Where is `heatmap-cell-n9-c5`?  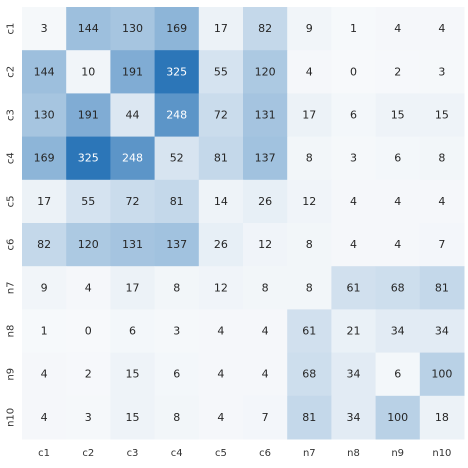 heatmap-cell-n9-c5 is located at coordinates (221, 374).